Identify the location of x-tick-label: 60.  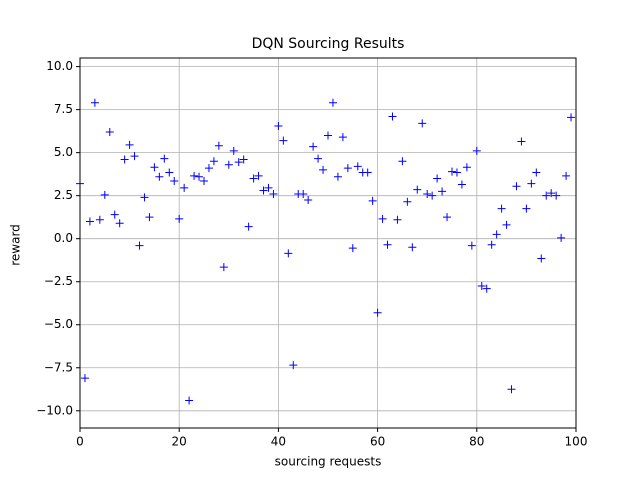
(377, 442).